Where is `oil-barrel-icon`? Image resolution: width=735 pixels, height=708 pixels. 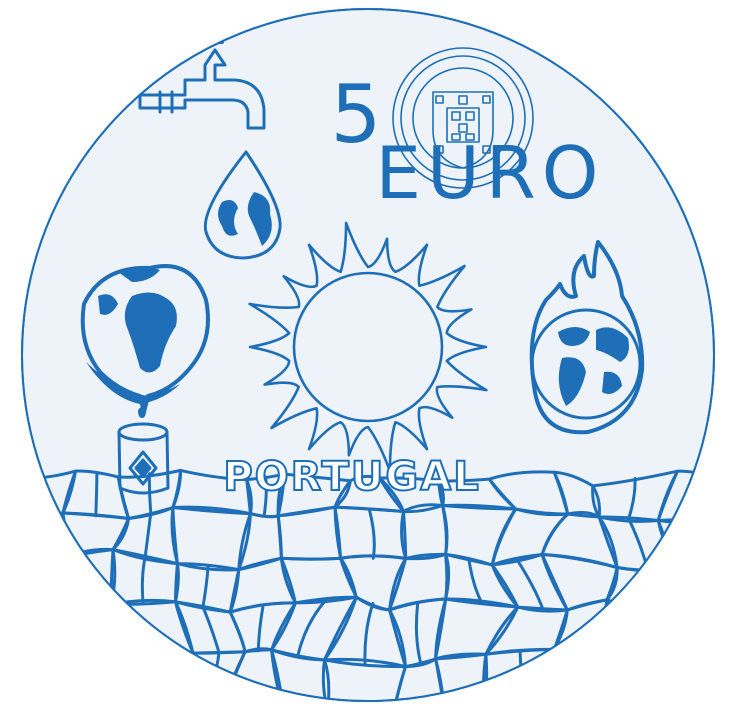 oil-barrel-icon is located at coordinates (143, 458).